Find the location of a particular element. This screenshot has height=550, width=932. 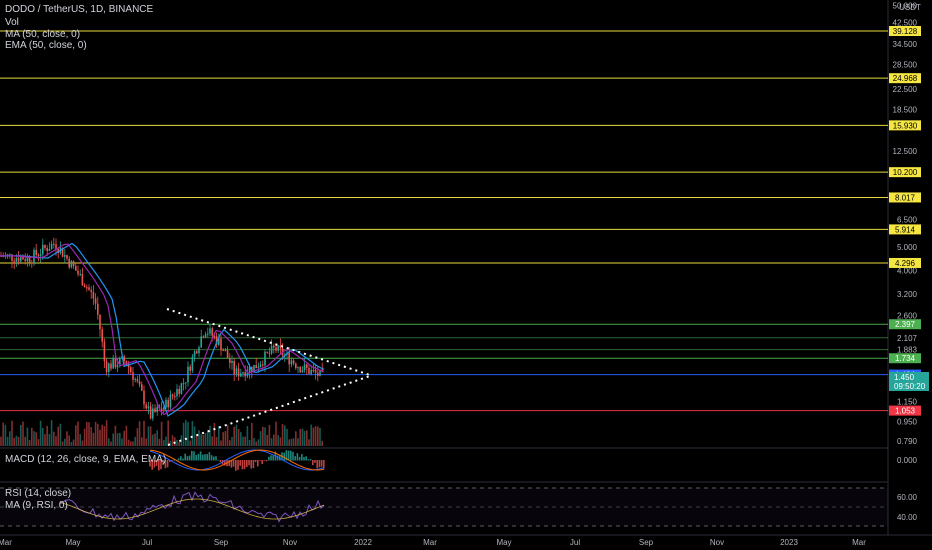

rsi-ma-label: MA (9, RSI, 0) is located at coordinates (36, 505).